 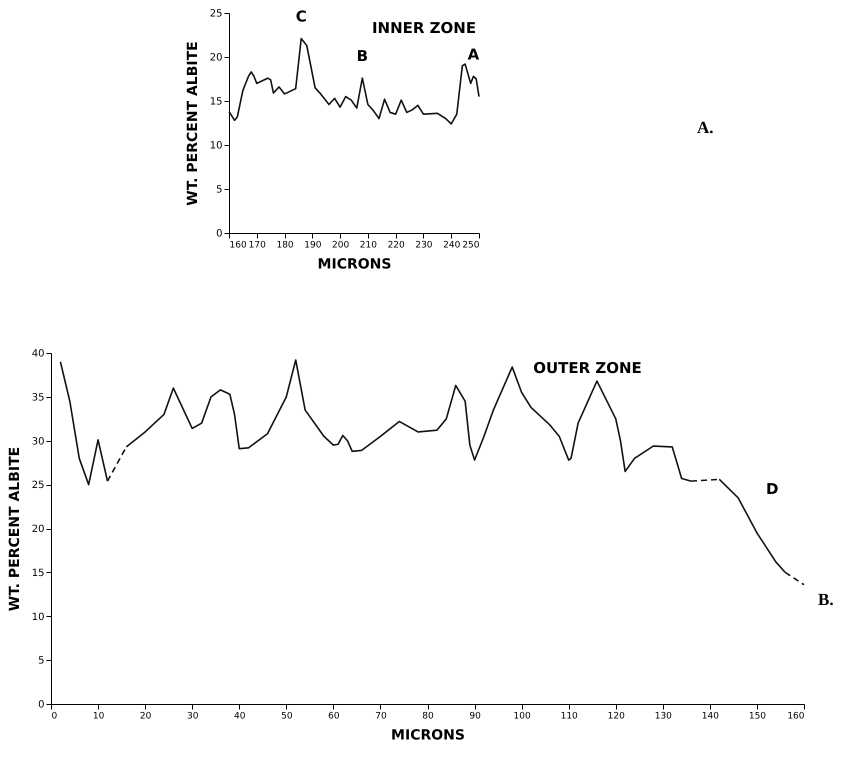 I want to click on x-tick-label: 90, so click(x=475, y=717).